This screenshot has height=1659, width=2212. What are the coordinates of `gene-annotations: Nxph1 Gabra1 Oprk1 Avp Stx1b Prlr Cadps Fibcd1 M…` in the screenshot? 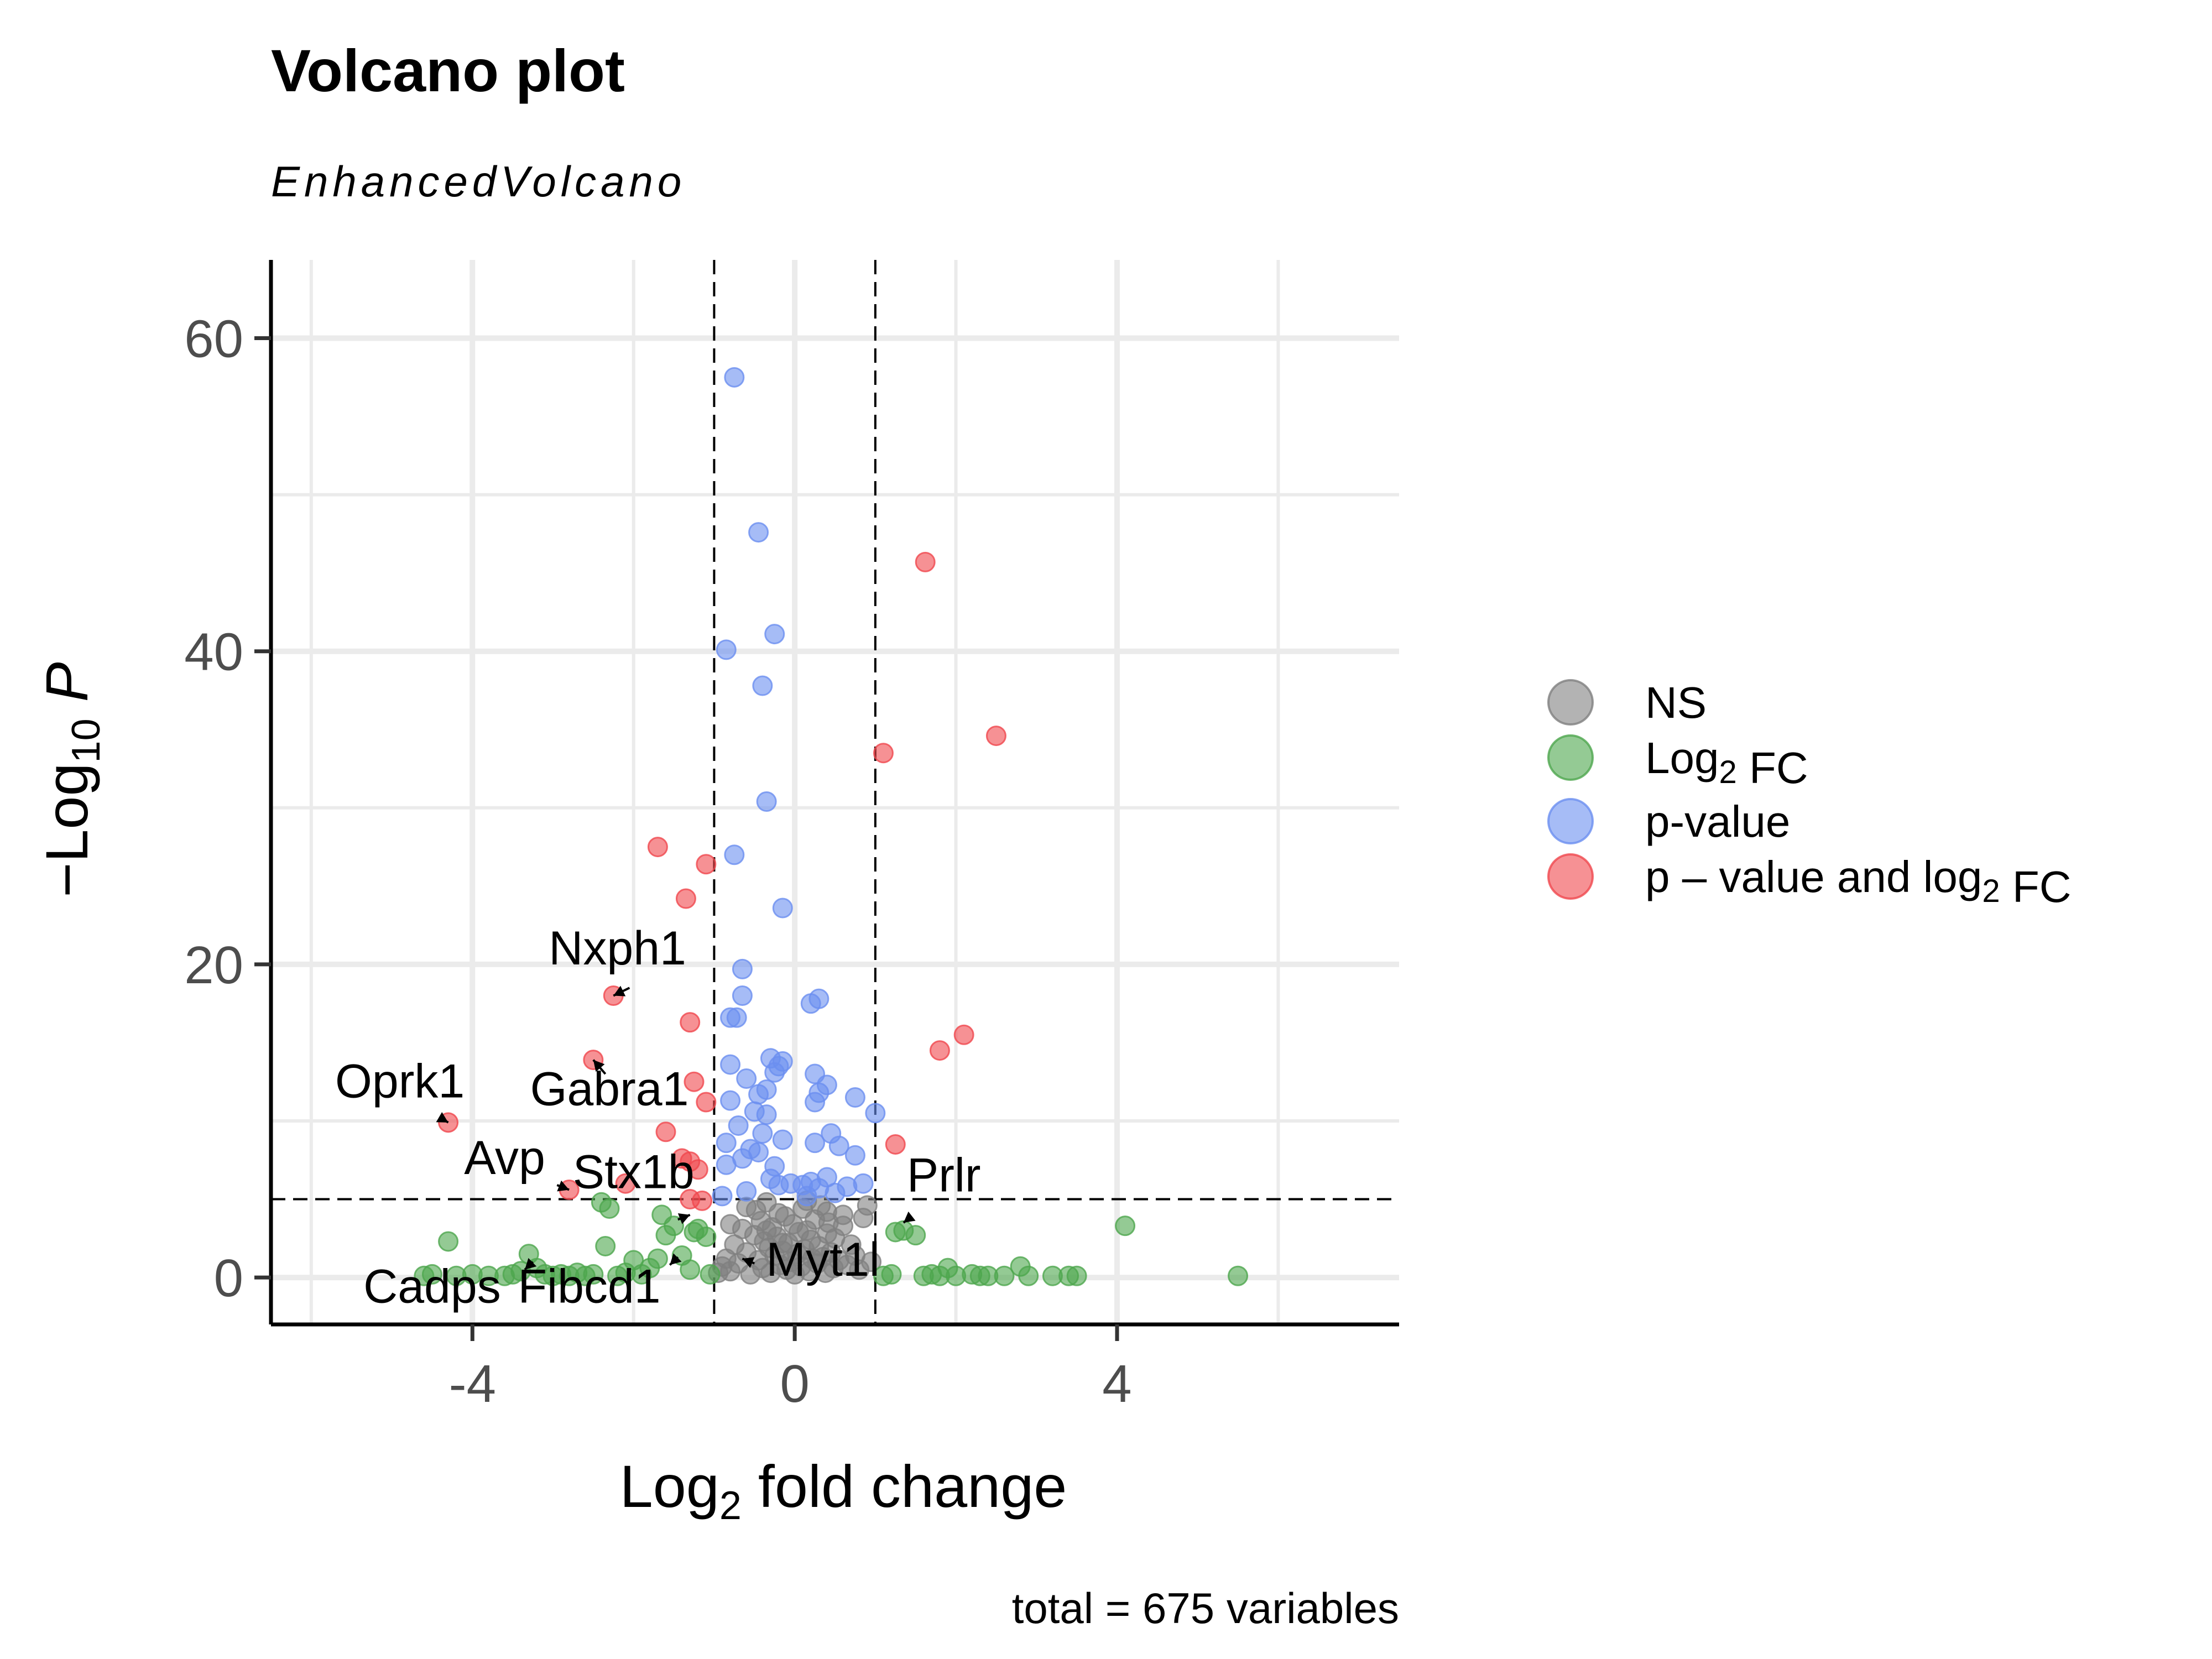 It's located at (658, 1118).